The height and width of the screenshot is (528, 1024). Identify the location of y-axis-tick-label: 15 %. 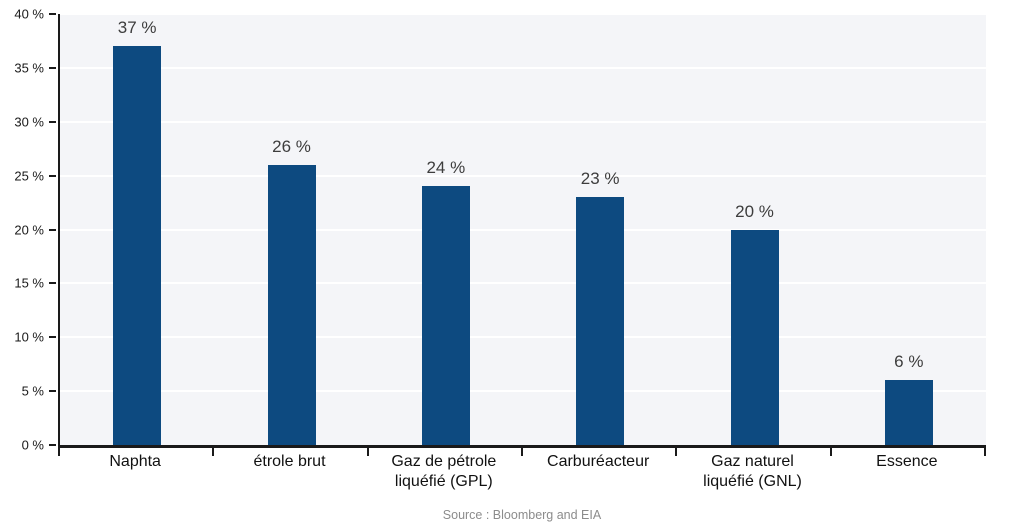
(29, 283).